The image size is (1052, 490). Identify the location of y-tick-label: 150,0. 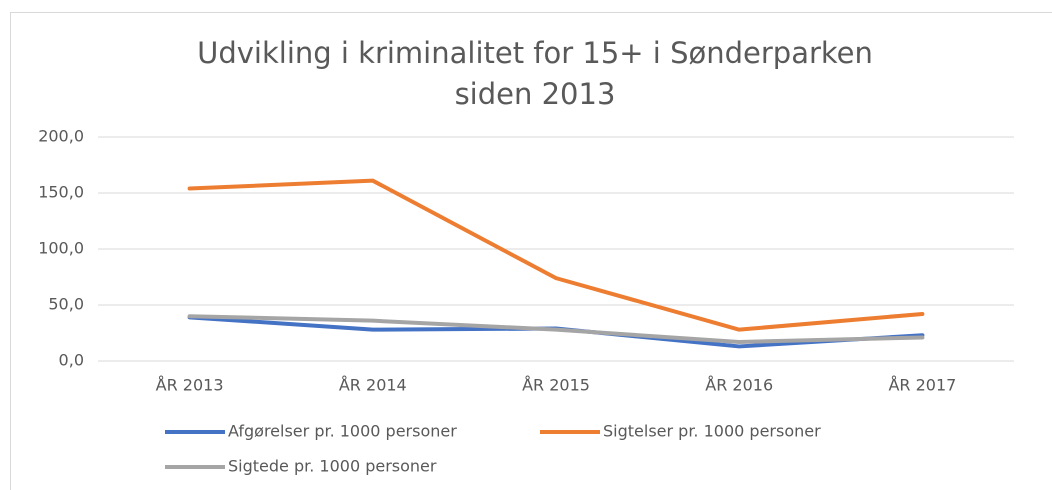
(61, 192).